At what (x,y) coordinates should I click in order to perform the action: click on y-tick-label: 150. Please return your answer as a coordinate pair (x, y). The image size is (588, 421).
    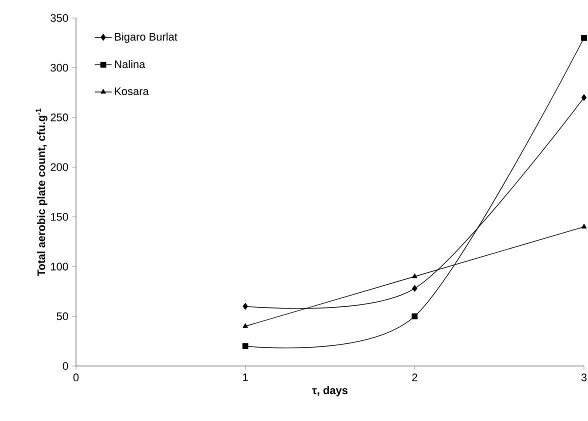
    Looking at the image, I should click on (59, 216).